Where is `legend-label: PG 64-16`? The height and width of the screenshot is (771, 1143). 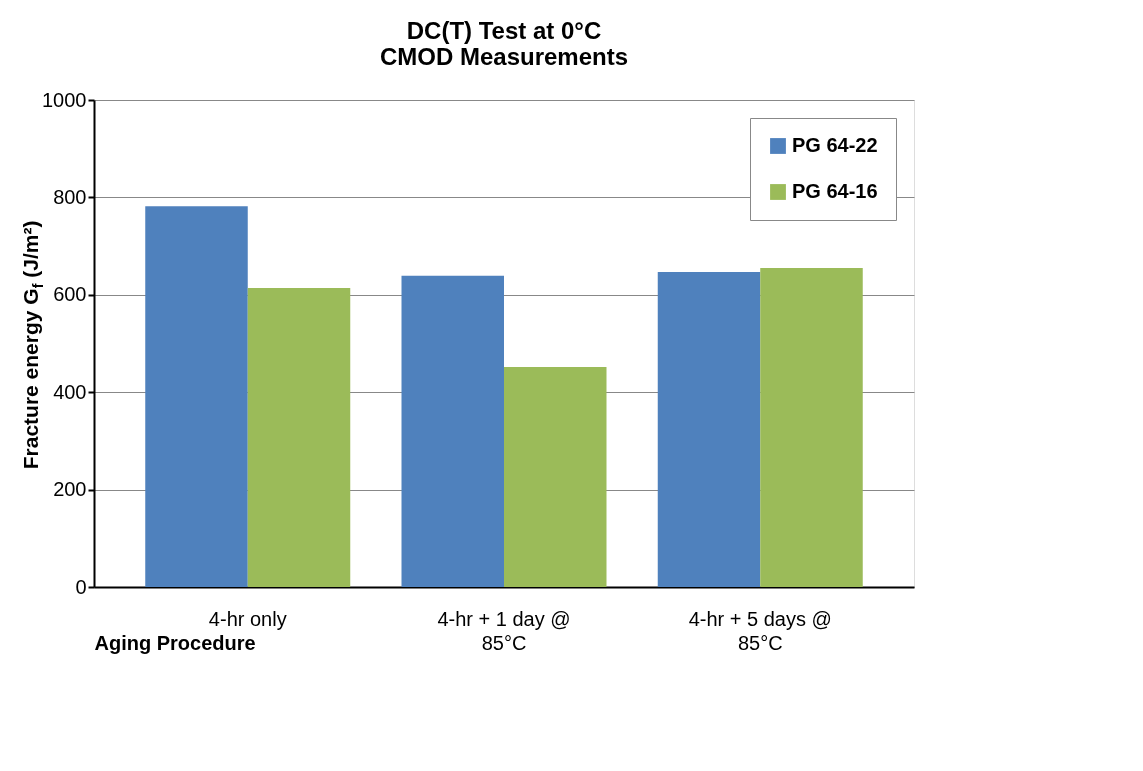
legend-label: PG 64-16 is located at coordinates (835, 191).